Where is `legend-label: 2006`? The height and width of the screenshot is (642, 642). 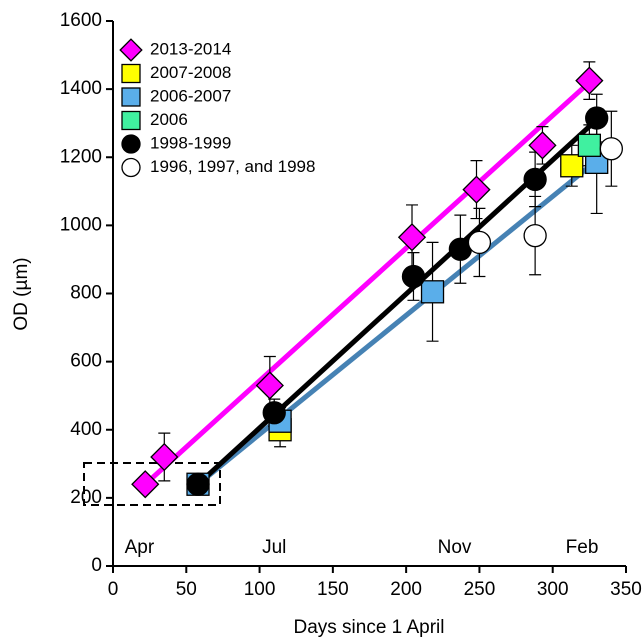 legend-label: 2006 is located at coordinates (169, 119).